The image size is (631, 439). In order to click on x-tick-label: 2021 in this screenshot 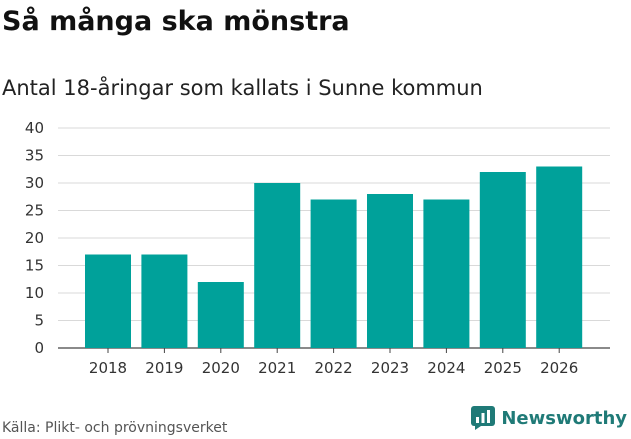, I will do `click(277, 368)`.